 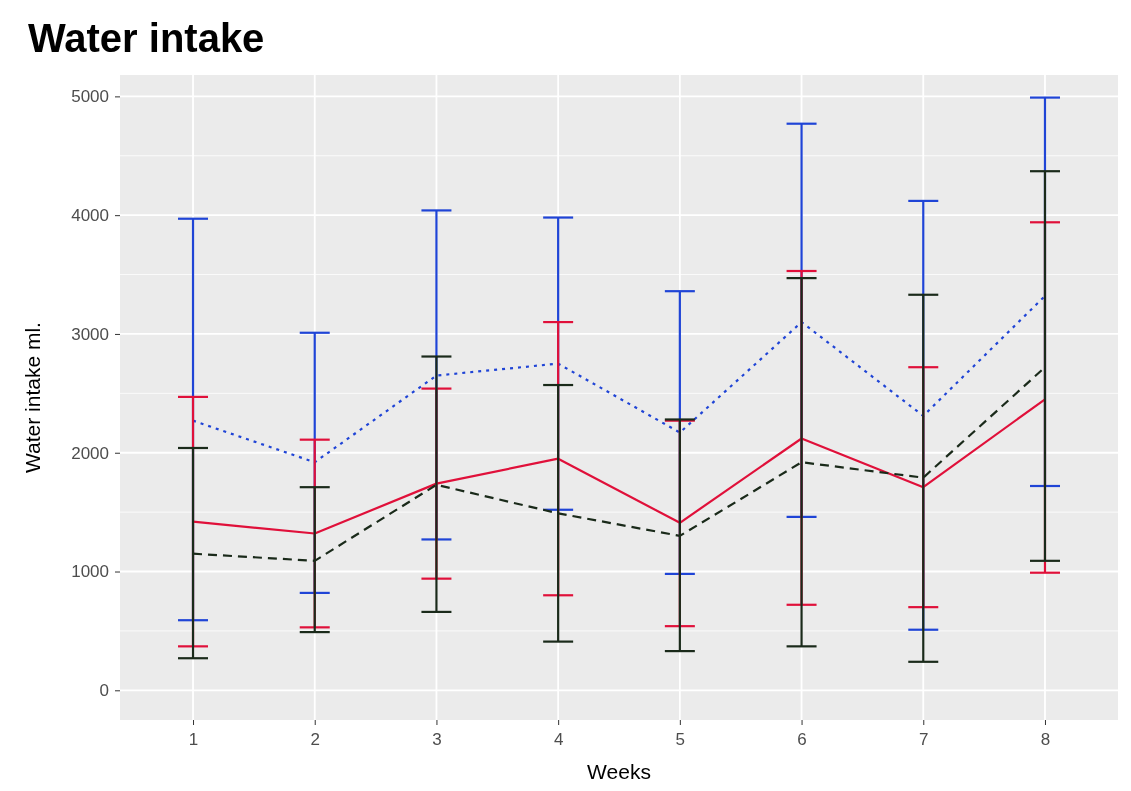 What do you see at coordinates (193, 740) in the screenshot?
I see `x-tick-label: 1` at bounding box center [193, 740].